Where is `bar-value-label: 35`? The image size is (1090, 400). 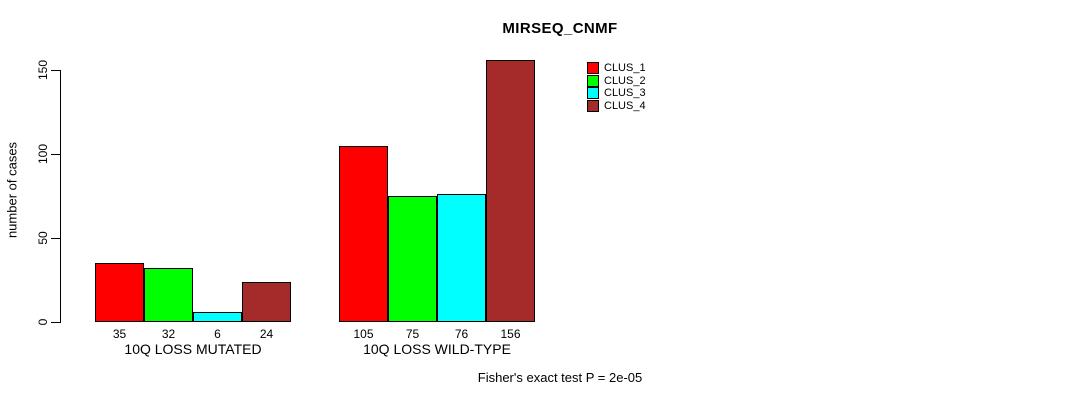
bar-value-label: 35 is located at coordinates (119, 334).